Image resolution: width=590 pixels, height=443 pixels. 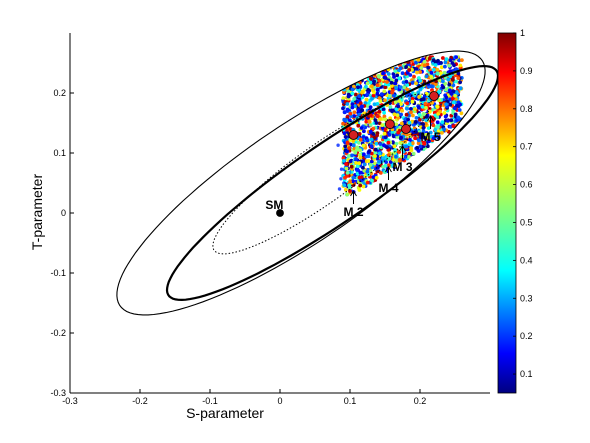 I want to click on y-tick-label: 0.2, so click(x=59, y=93).